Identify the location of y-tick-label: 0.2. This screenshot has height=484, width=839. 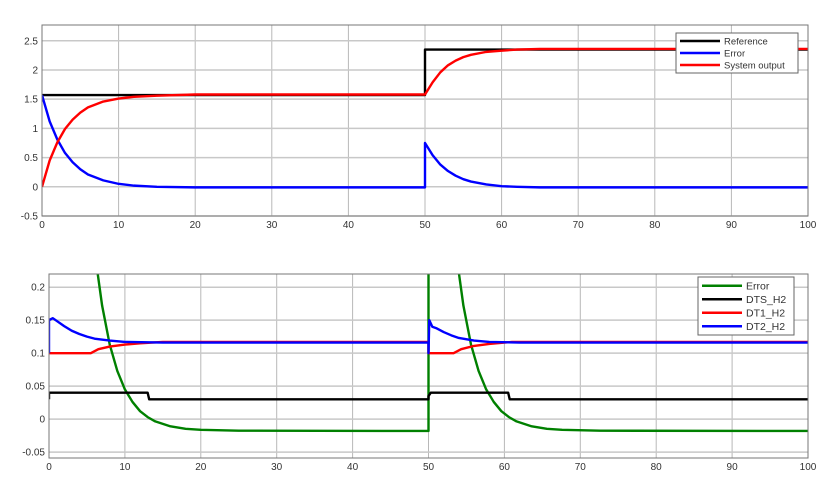
(38, 288).